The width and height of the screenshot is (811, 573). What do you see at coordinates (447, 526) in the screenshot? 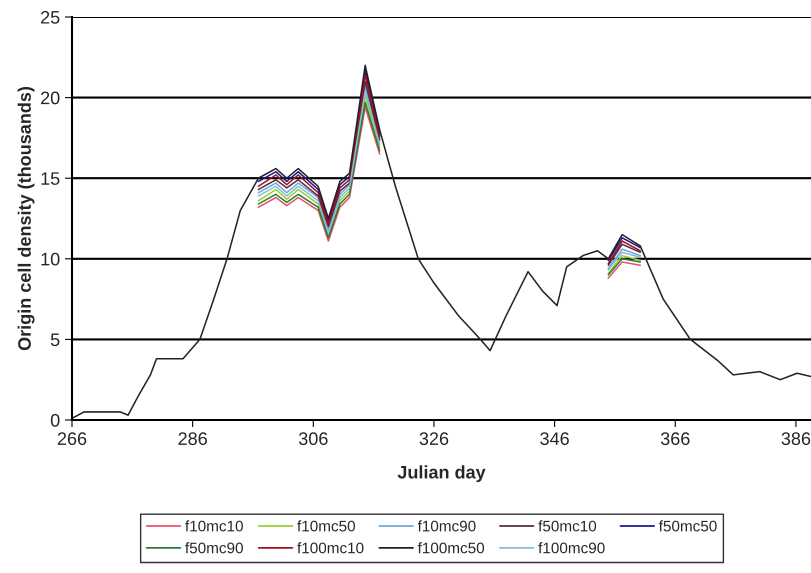
I see `legend-label: f10mc90` at bounding box center [447, 526].